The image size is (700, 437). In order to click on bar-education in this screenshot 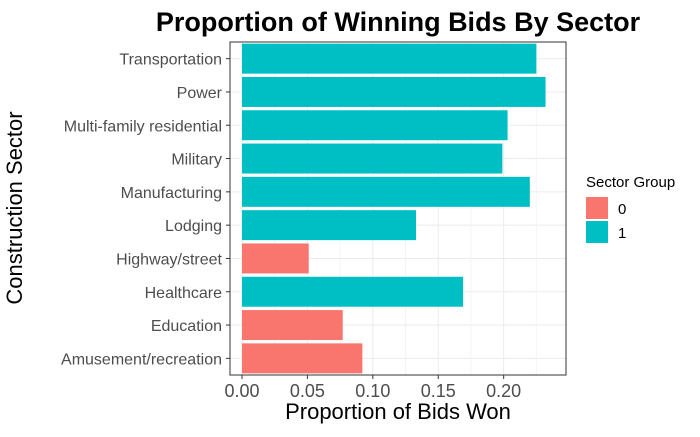, I will do `click(292, 325)`.